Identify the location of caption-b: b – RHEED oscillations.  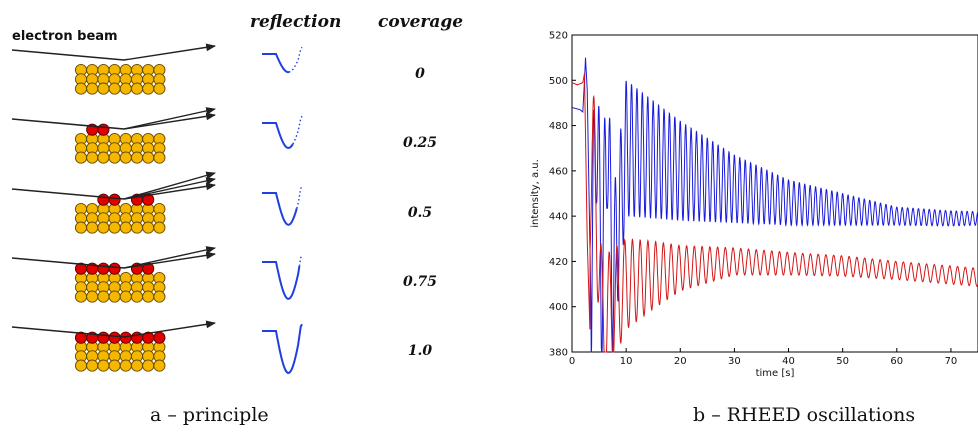
(804, 415).